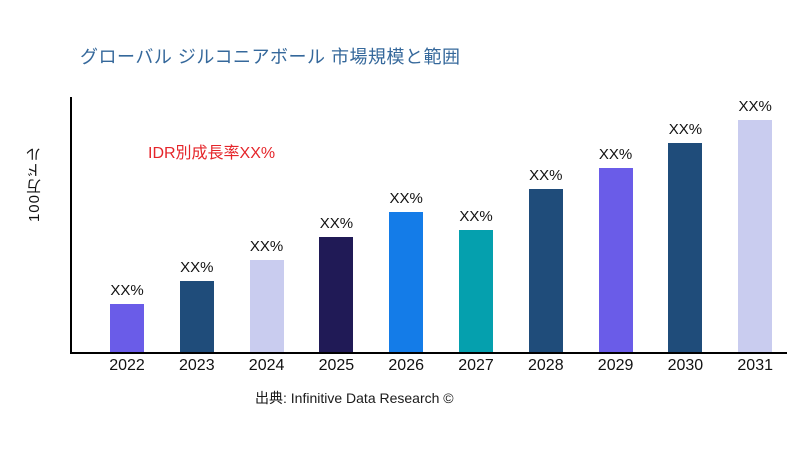 The height and width of the screenshot is (450, 800). Describe the element at coordinates (336, 294) in the screenshot. I see `bar-2025` at that location.